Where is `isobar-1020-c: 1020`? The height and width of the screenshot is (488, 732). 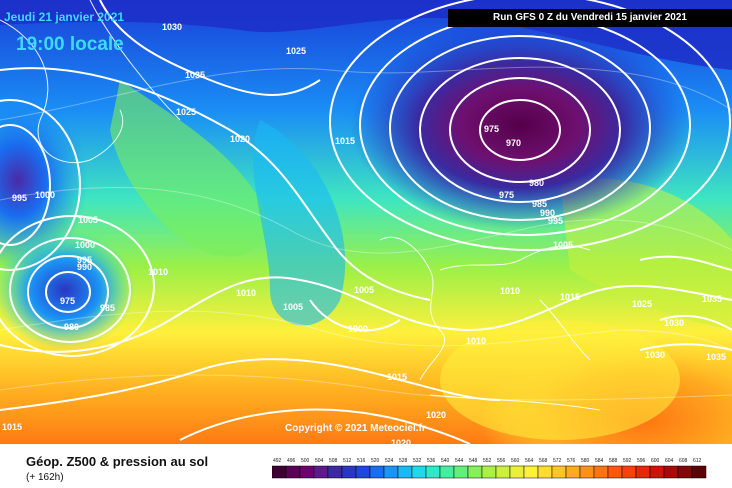 isobar-1020-c: 1020 is located at coordinates (401, 441).